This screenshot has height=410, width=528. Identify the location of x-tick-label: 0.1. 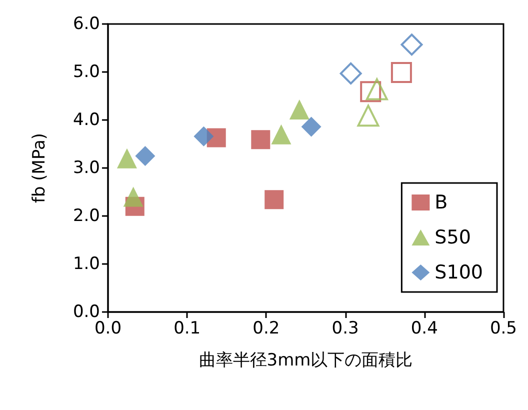
(187, 328).